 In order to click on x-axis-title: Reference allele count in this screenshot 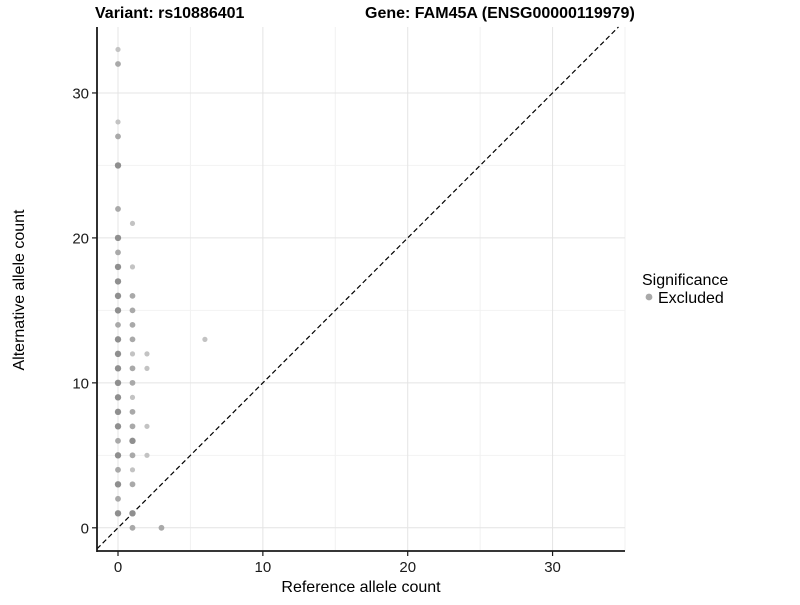, I will do `click(361, 587)`.